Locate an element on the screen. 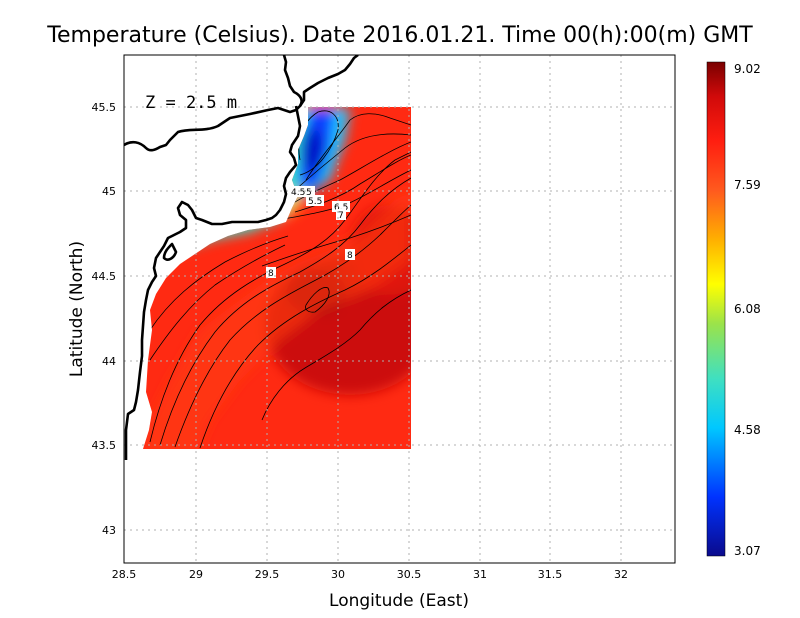  contour-label: 7 is located at coordinates (341, 216).